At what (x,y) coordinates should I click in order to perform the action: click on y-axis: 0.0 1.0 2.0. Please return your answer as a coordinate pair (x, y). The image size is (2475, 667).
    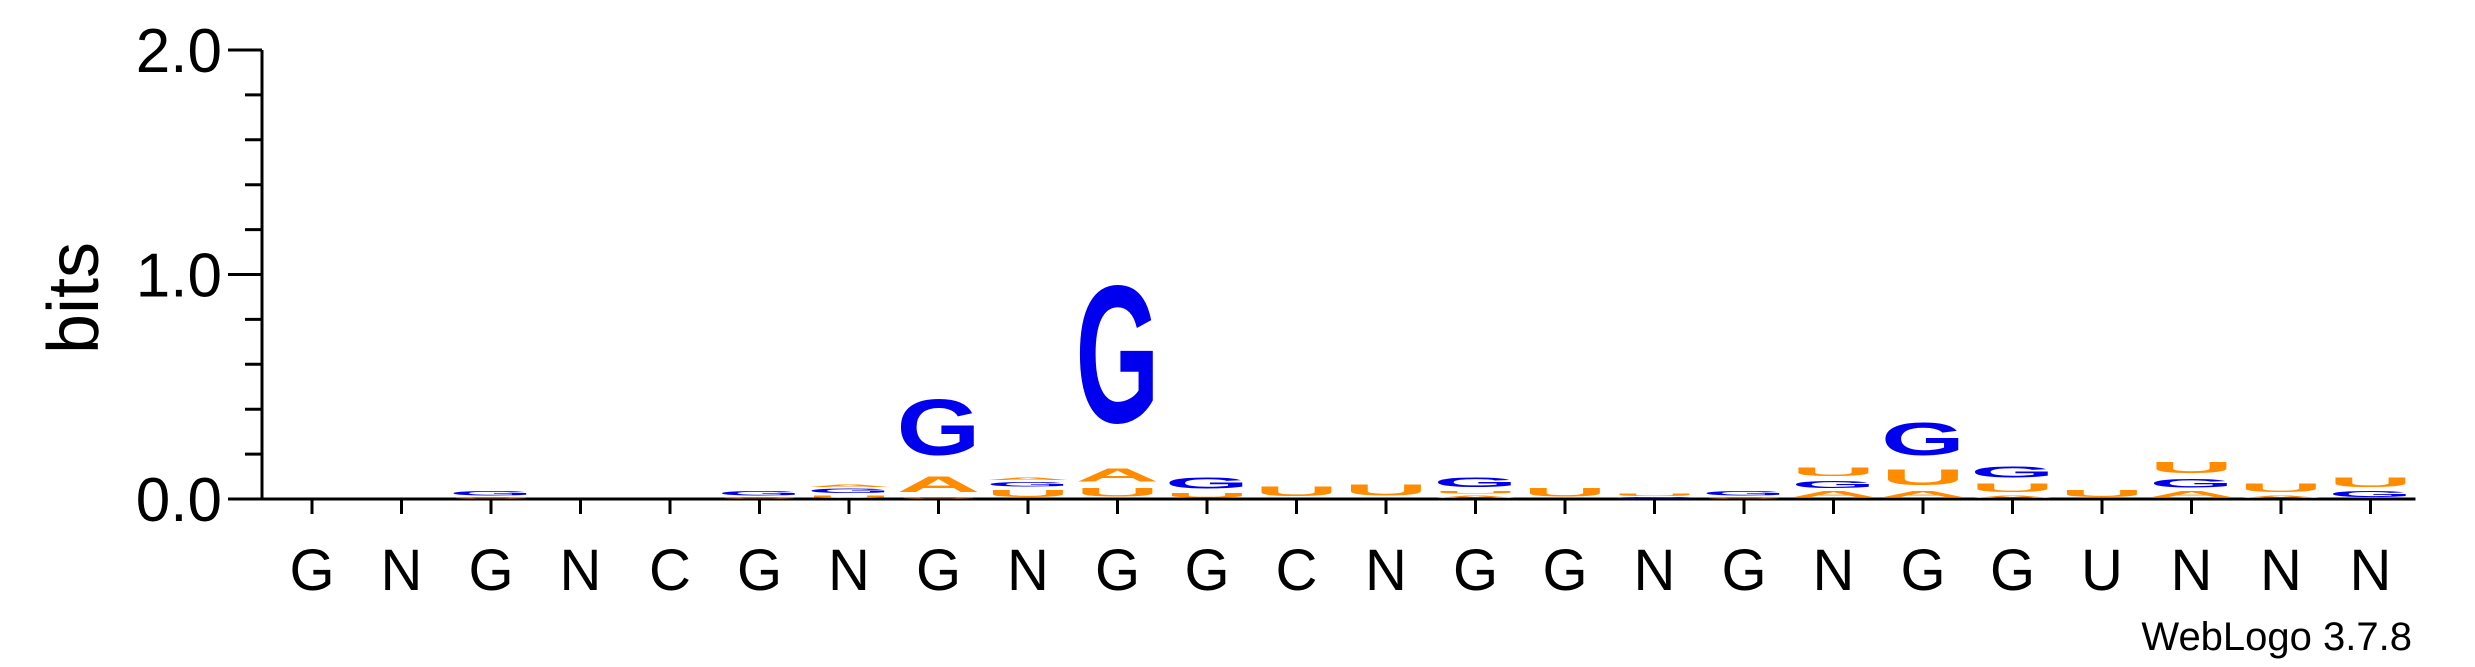
    Looking at the image, I should click on (200, 276).